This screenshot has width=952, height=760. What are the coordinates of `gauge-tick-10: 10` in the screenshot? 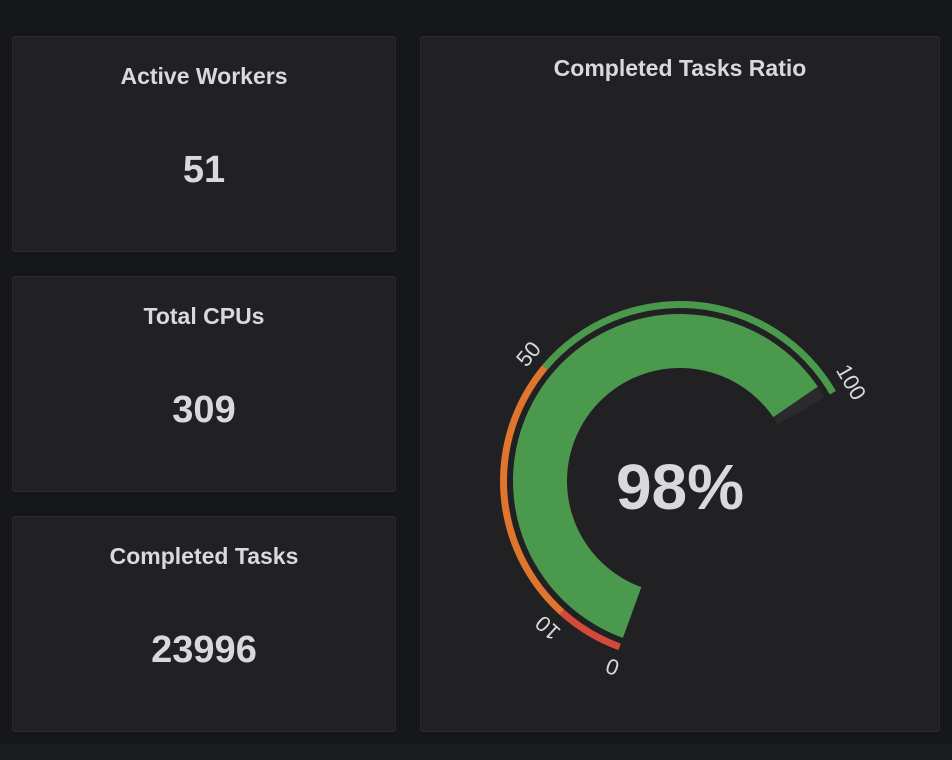 It's located at (547, 627).